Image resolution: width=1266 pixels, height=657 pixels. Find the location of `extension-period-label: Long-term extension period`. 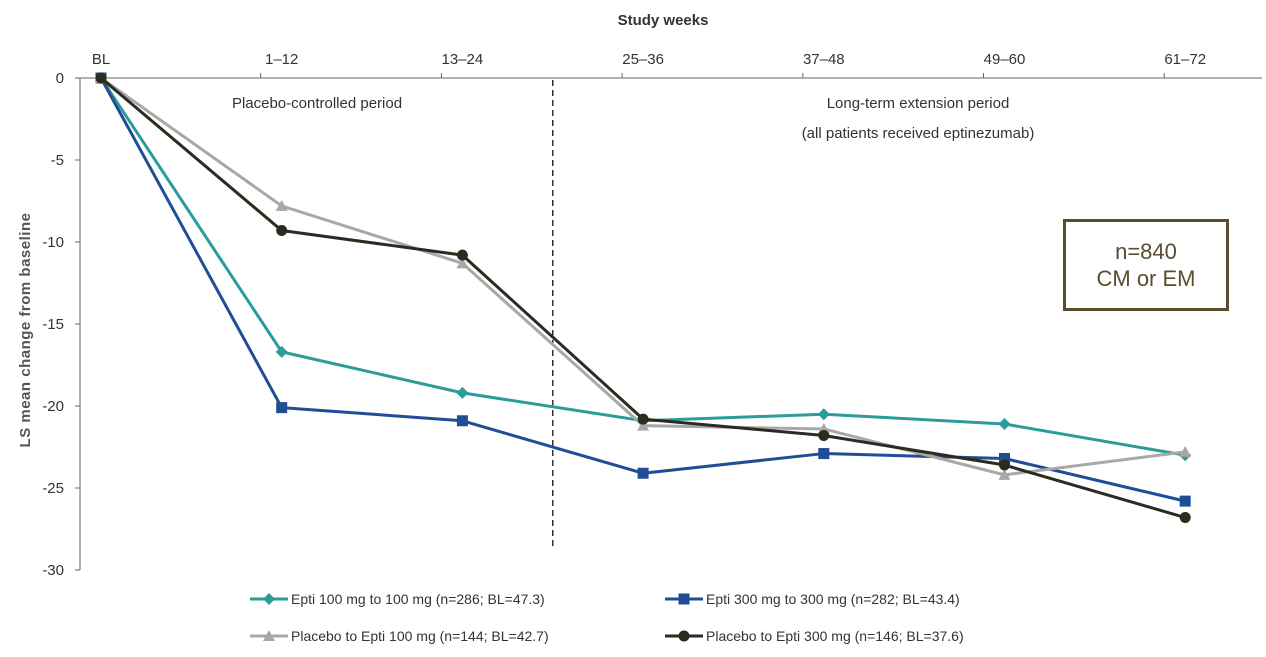

extension-period-label: Long-term extension period is located at coordinates (918, 103).